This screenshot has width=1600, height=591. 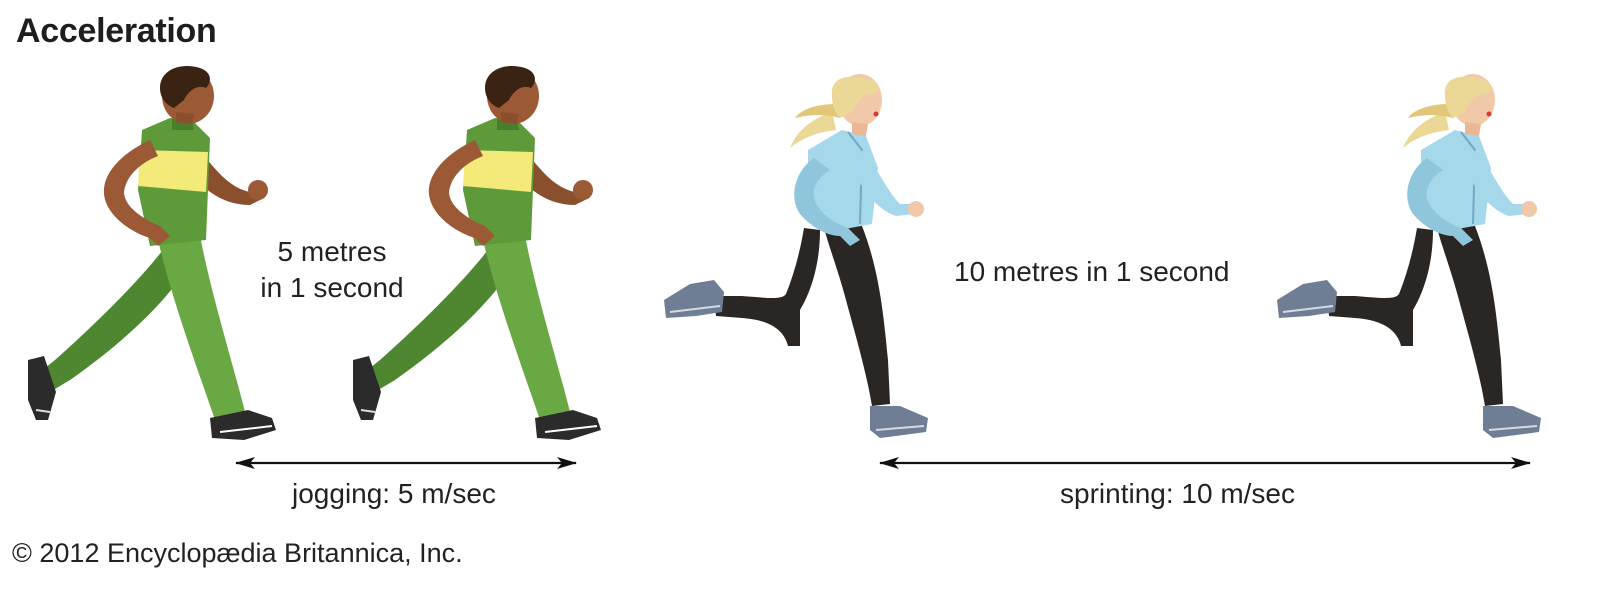 I want to click on sprinter-figure-end, so click(x=1409, y=256).